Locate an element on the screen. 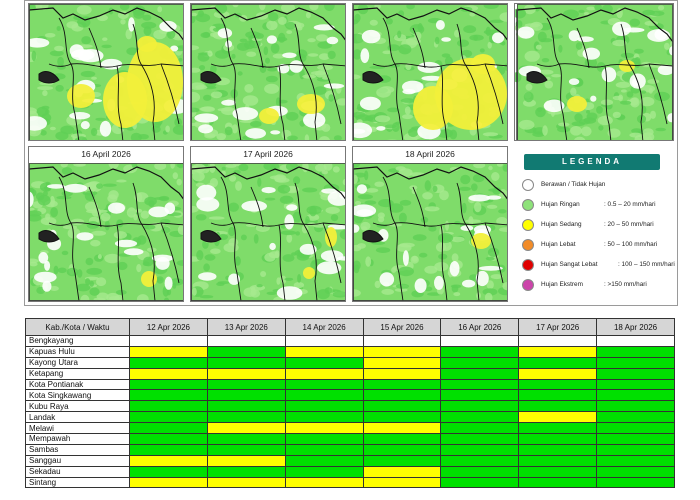 Image resolution: width=700 pixels, height=500 pixels. legend-range: : 50 – 100 mm/hari is located at coordinates (631, 244).